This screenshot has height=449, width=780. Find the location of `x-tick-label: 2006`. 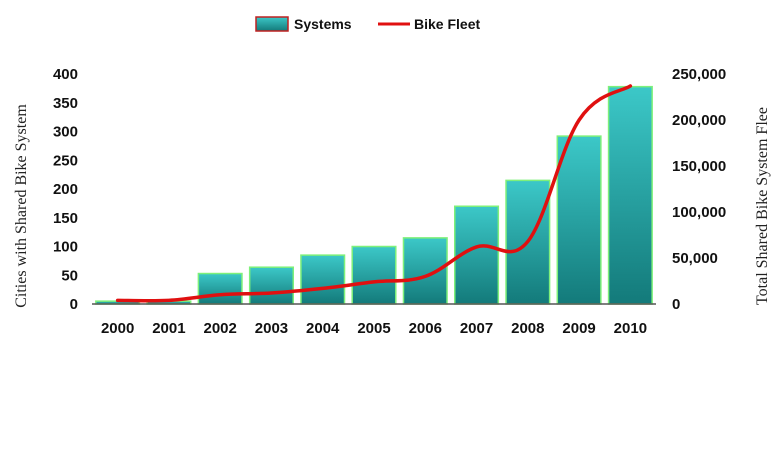

x-tick-label: 2006 is located at coordinates (425, 328).